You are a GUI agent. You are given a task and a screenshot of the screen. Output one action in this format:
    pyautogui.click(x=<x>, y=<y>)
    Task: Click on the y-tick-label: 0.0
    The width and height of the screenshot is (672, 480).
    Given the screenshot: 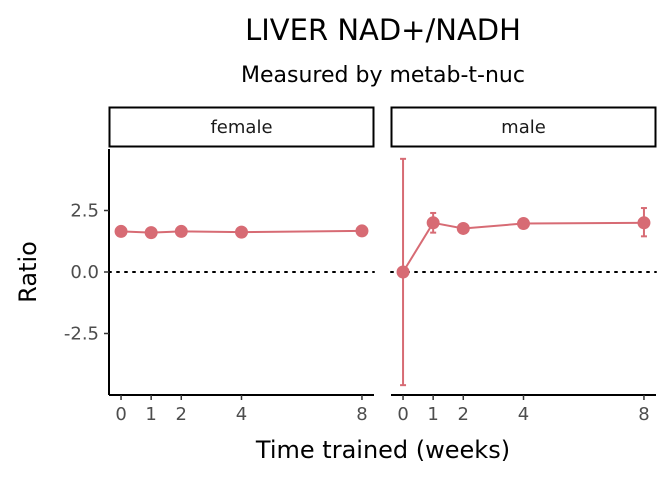 What is the action you would take?
    pyautogui.click(x=84, y=272)
    